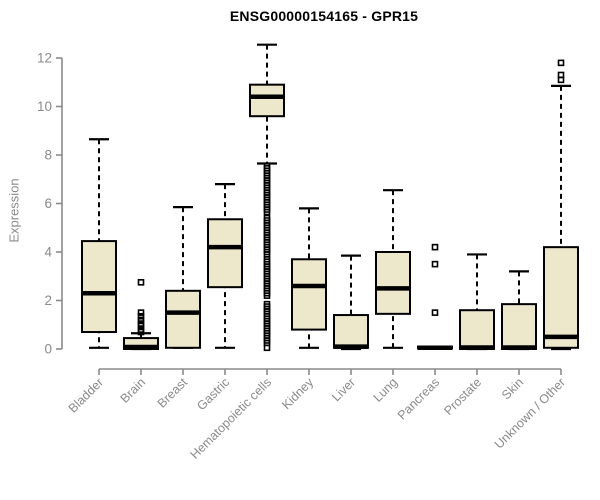 This screenshot has height=500, width=600. What do you see at coordinates (183, 319) in the screenshot?
I see `box-breast` at bounding box center [183, 319].